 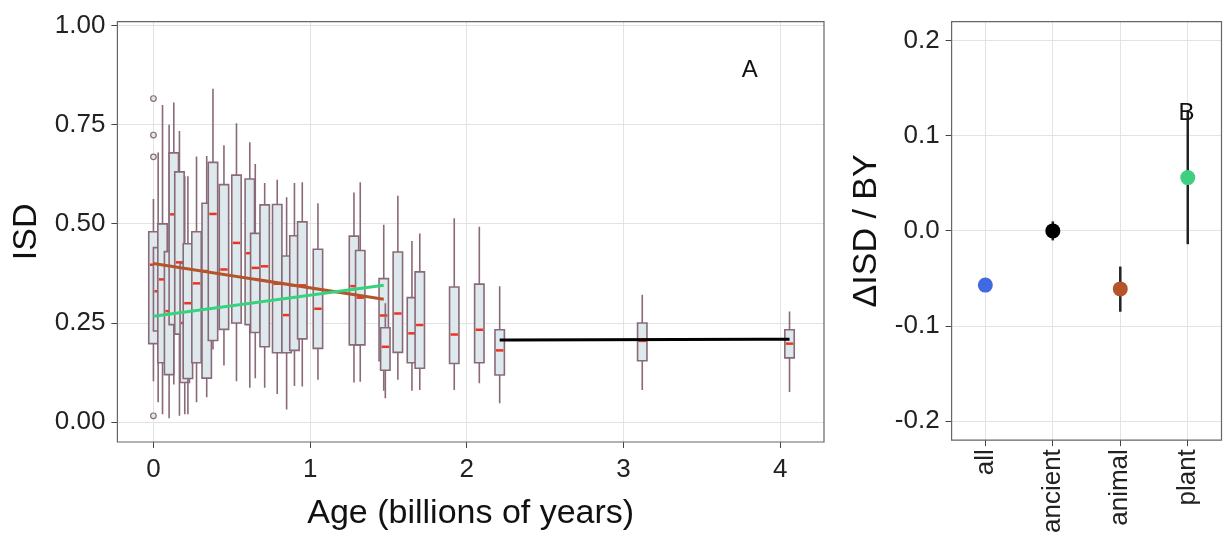 I want to click on x-tick-label: ancient, so click(x=1050, y=490).